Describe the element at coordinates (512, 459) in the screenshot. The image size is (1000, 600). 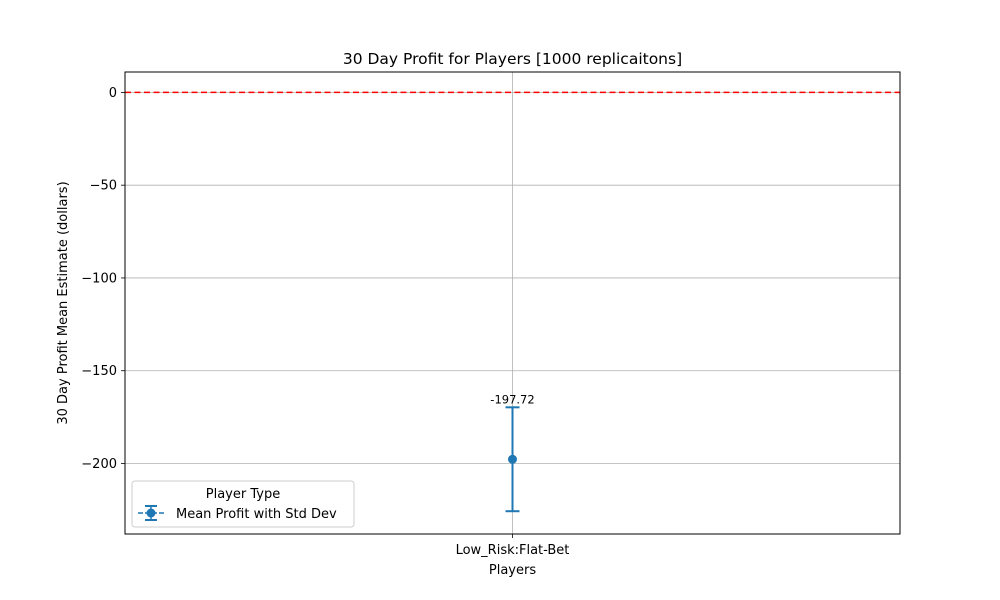
I see `mean-point` at that location.